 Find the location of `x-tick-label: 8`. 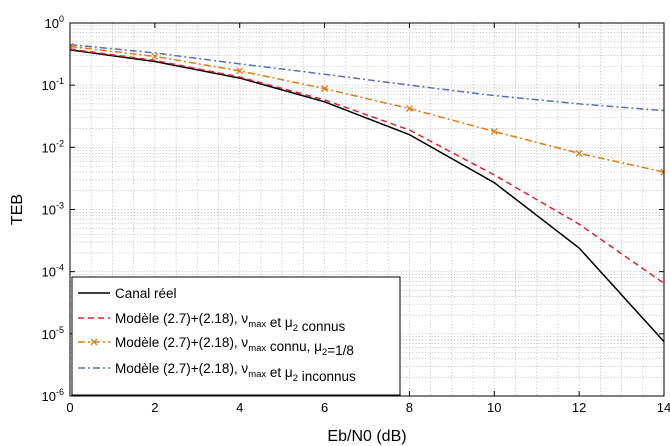

x-tick-label: 8 is located at coordinates (409, 407).